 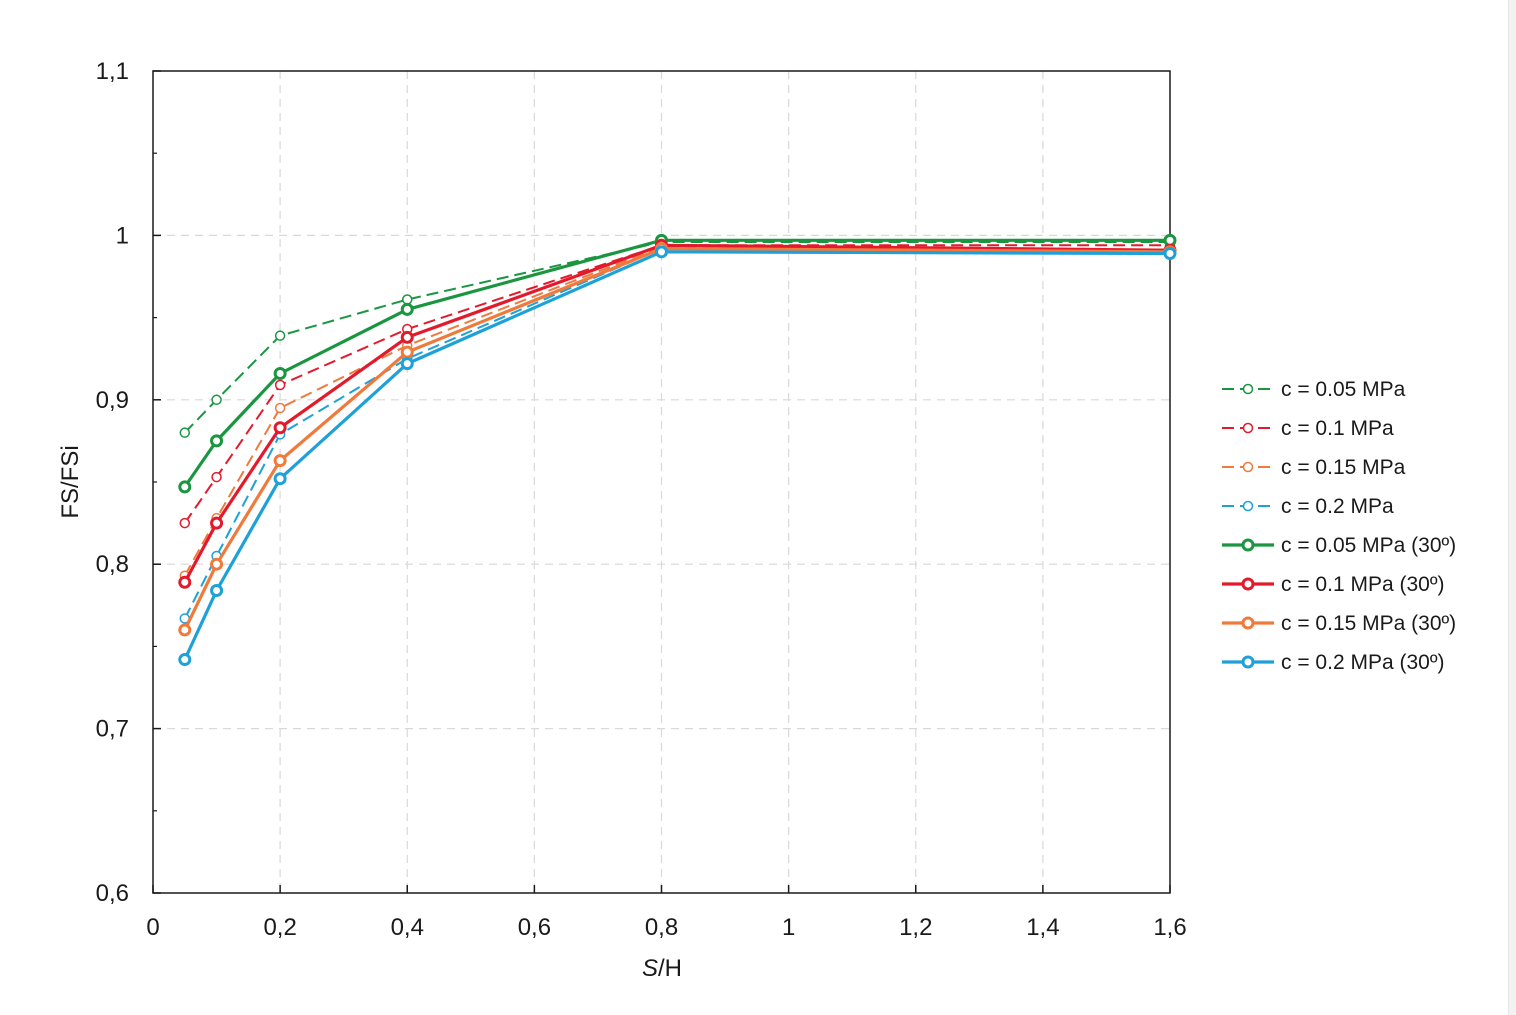 I want to click on x-tick-label: 1,2, so click(x=915, y=927).